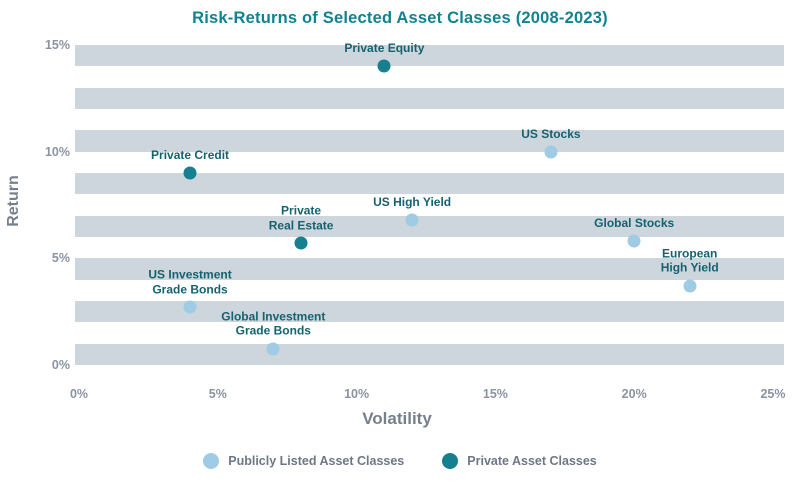 This screenshot has height=491, width=800. What do you see at coordinates (397, 418) in the screenshot?
I see `x-axis-title: Volatility` at bounding box center [397, 418].